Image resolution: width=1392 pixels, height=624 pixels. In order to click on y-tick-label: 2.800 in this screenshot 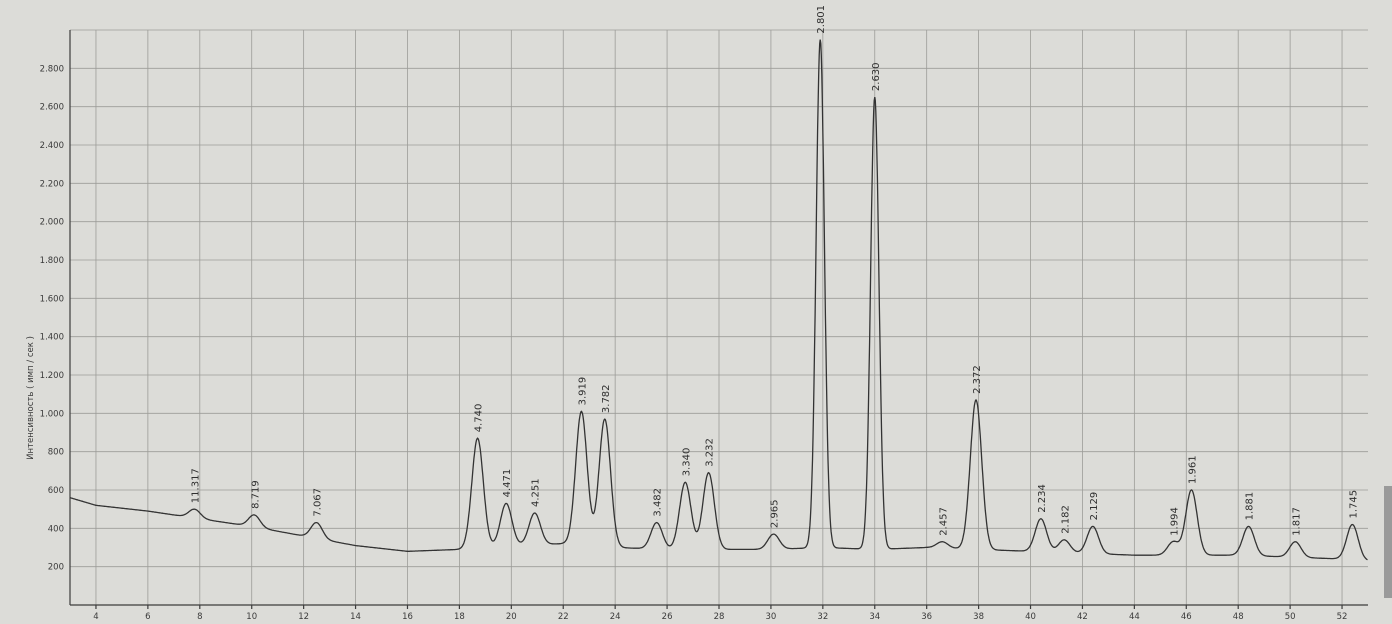, I will do `click(52, 69)`.